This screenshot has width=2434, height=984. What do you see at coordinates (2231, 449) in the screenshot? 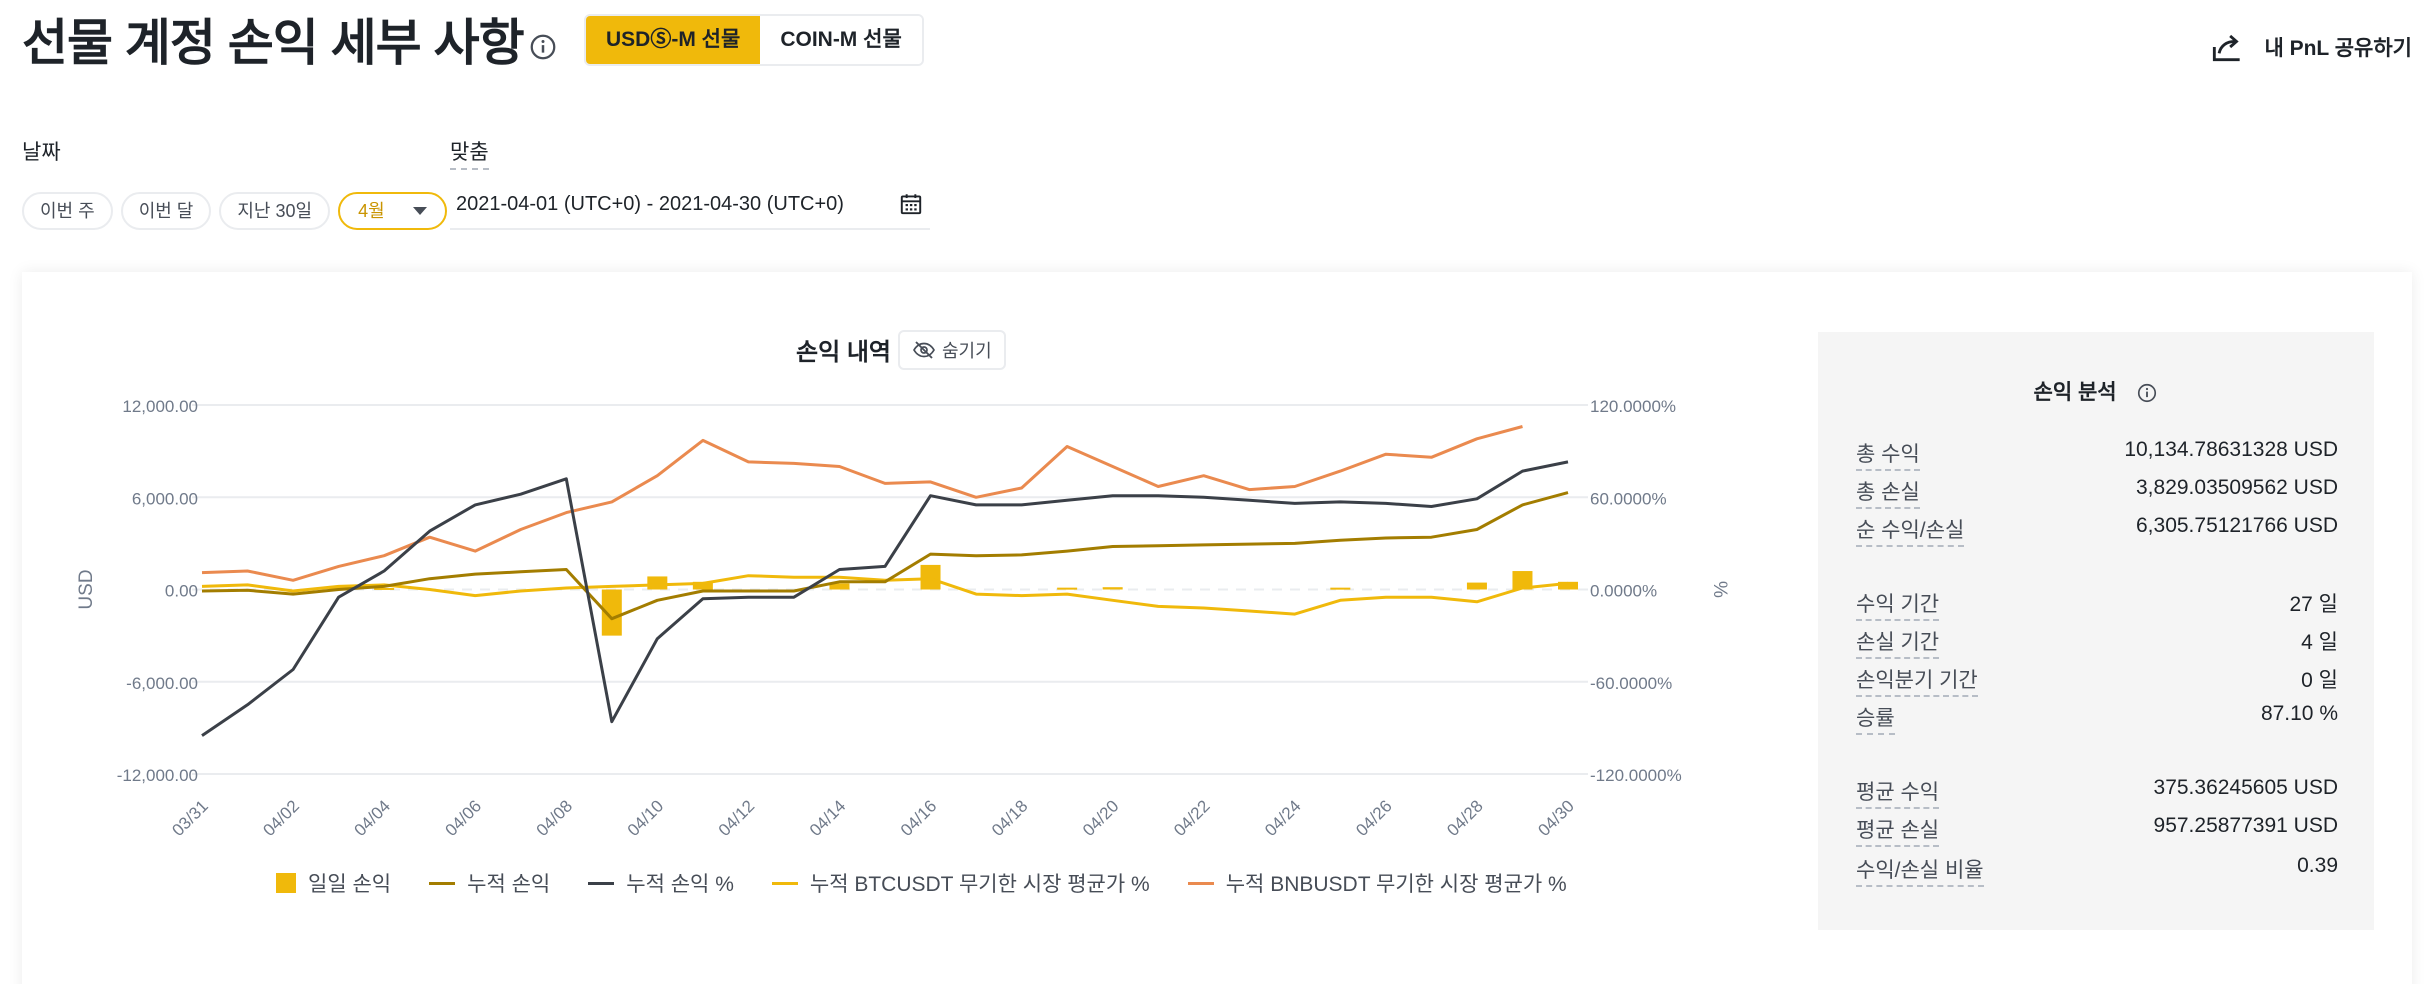
I see `stat-value: 10,134.78631328 USD` at bounding box center [2231, 449].